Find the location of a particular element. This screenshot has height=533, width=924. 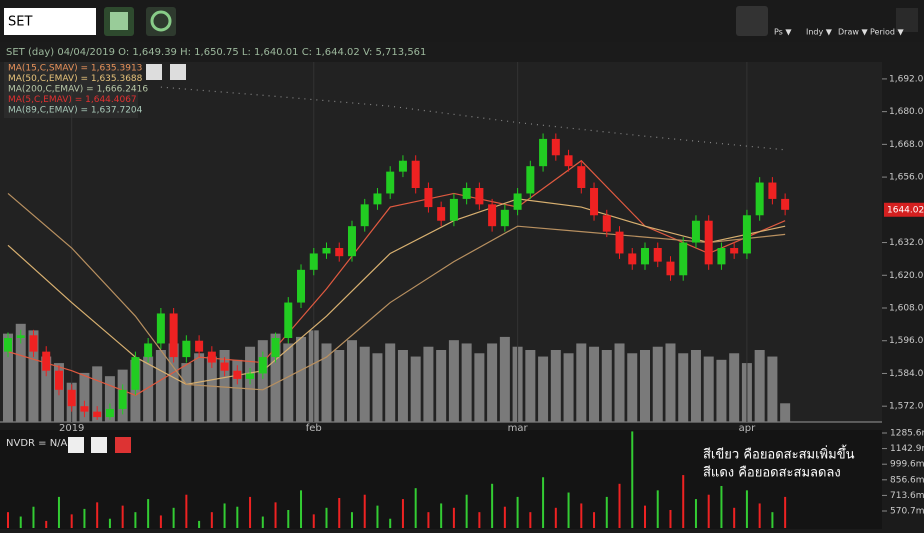

toolbar-menu: Indy ▼ is located at coordinates (819, 32).